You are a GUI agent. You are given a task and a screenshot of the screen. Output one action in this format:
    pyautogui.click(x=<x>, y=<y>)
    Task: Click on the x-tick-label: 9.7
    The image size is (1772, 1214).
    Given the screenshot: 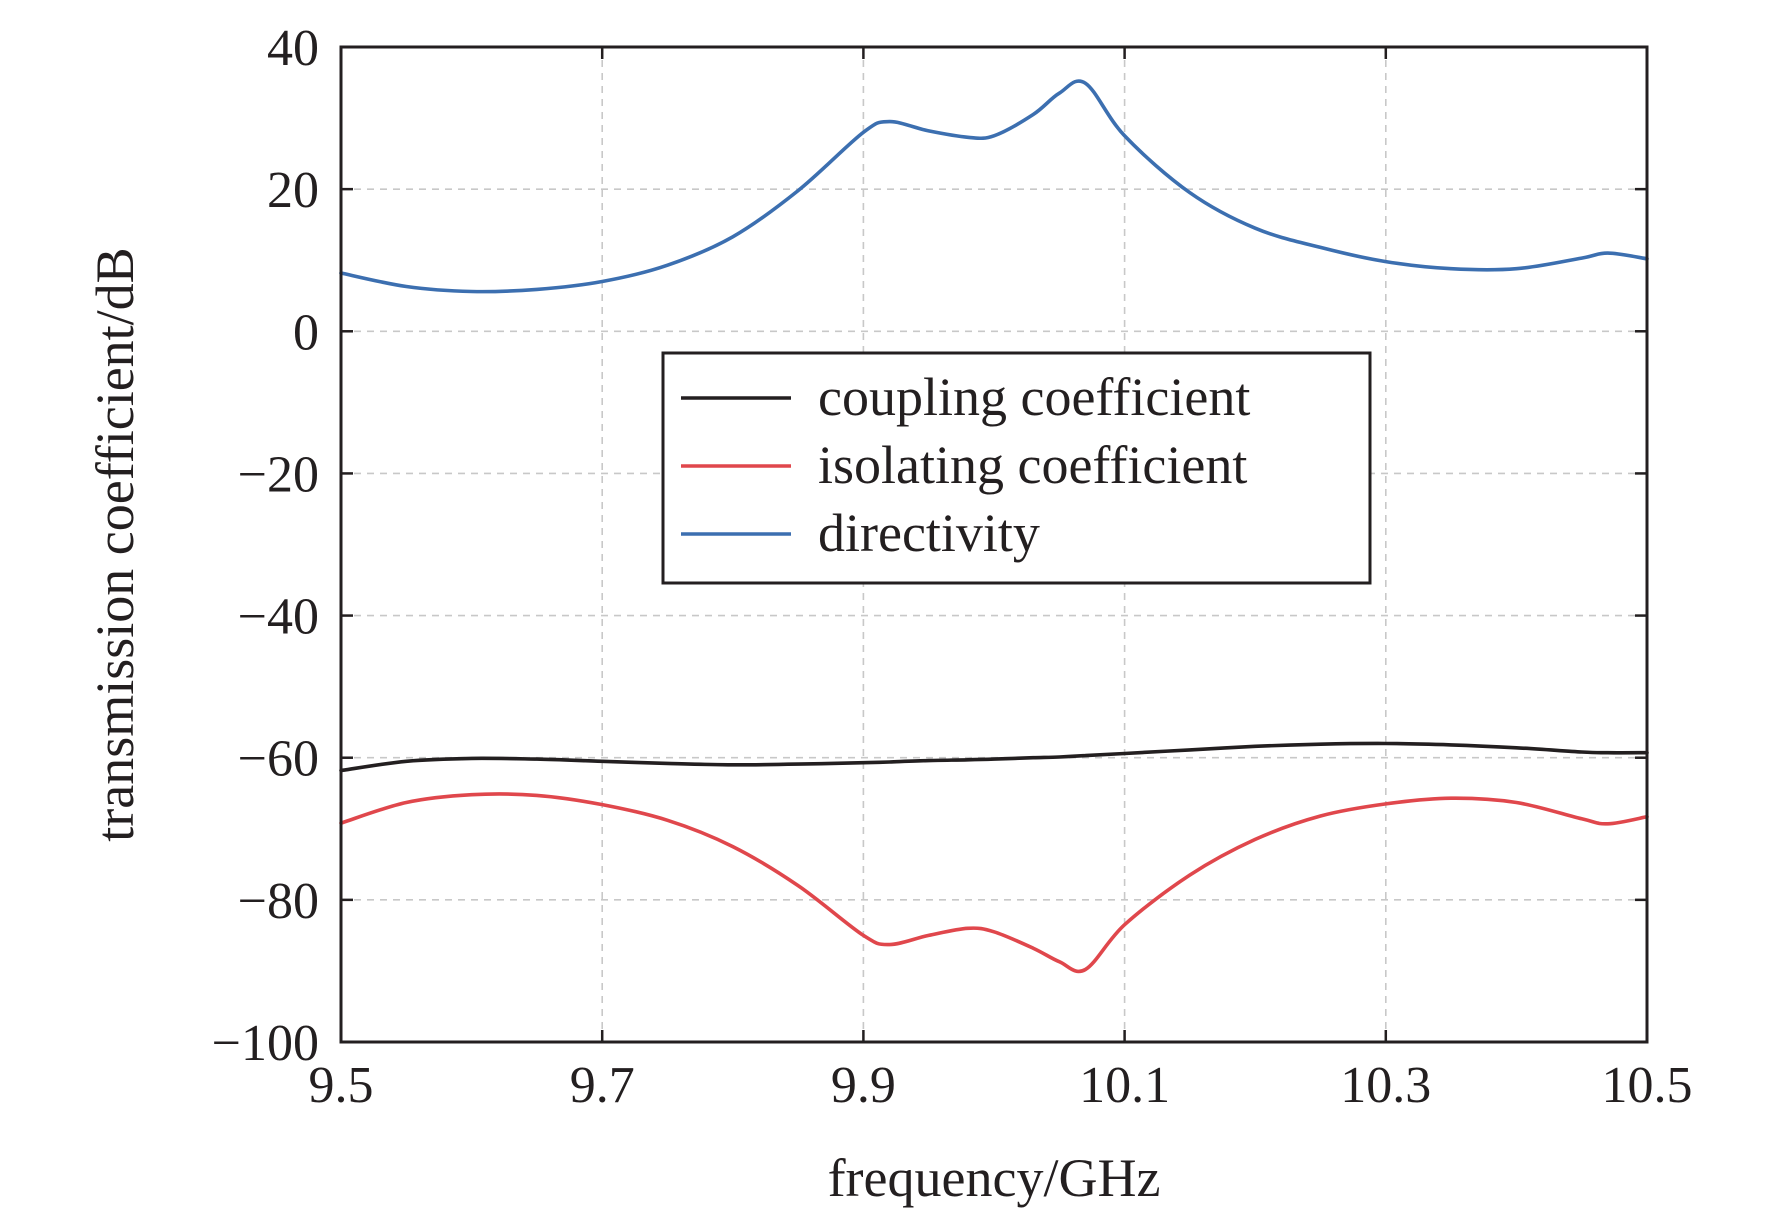 What is the action you would take?
    pyautogui.click(x=602, y=1085)
    